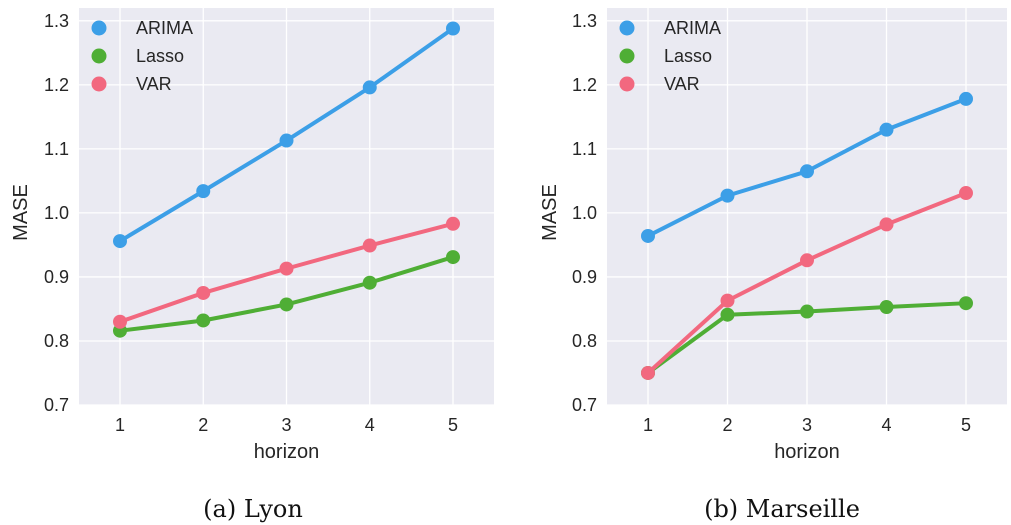 The width and height of the screenshot is (1011, 525). What do you see at coordinates (782, 509) in the screenshot?
I see `caption-marseille: (b) Marseille` at bounding box center [782, 509].